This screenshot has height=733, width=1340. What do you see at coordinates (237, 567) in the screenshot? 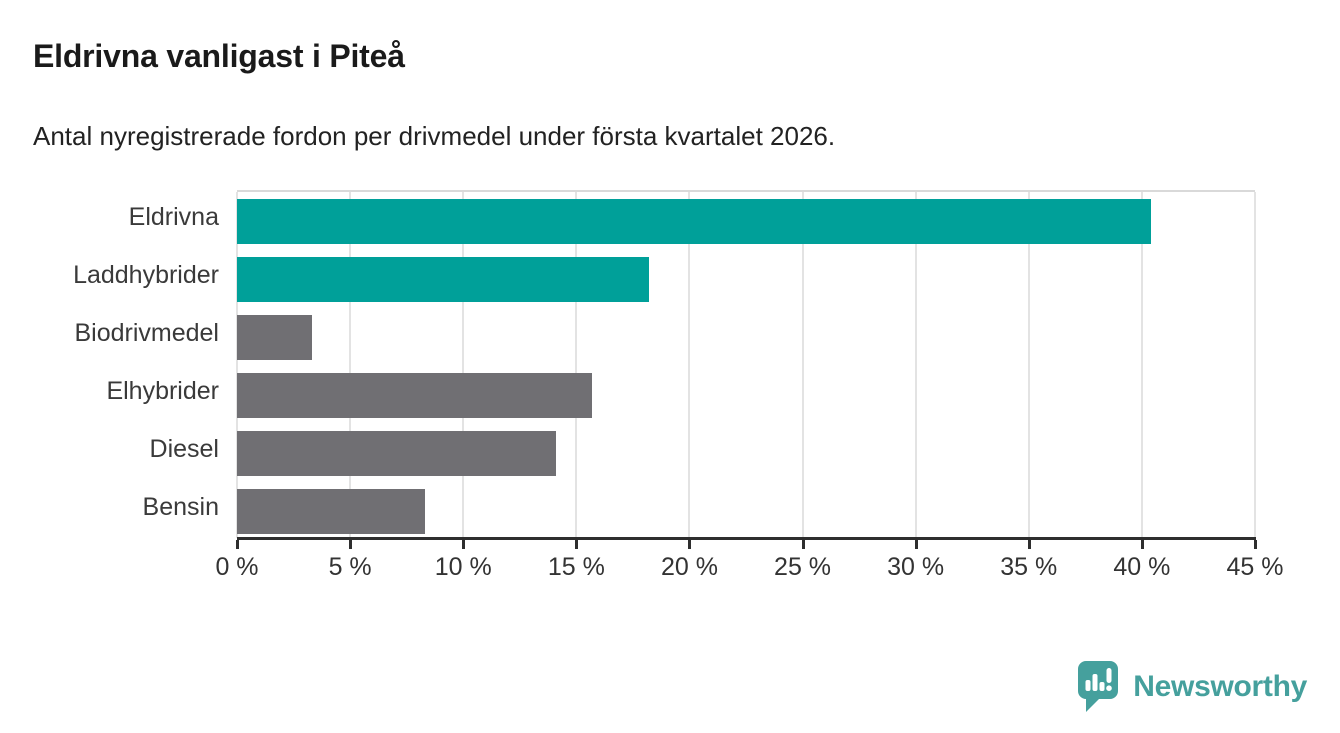
I see `x-tick-label-0: 0 %` at bounding box center [237, 567].